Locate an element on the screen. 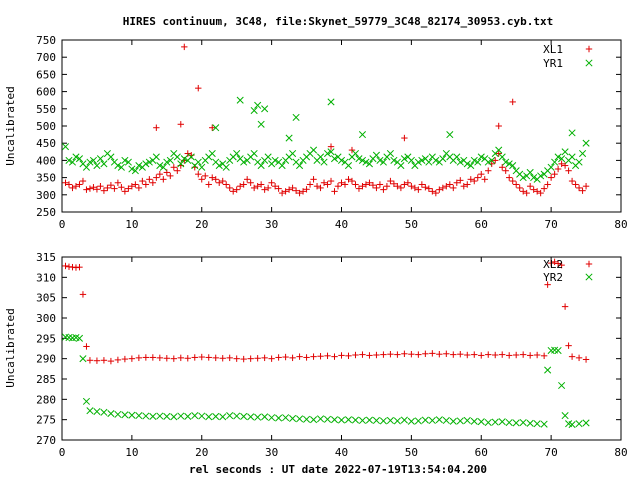 This screenshot has height=480, width=640. top-xtick-label: 70 is located at coordinates (551, 224).